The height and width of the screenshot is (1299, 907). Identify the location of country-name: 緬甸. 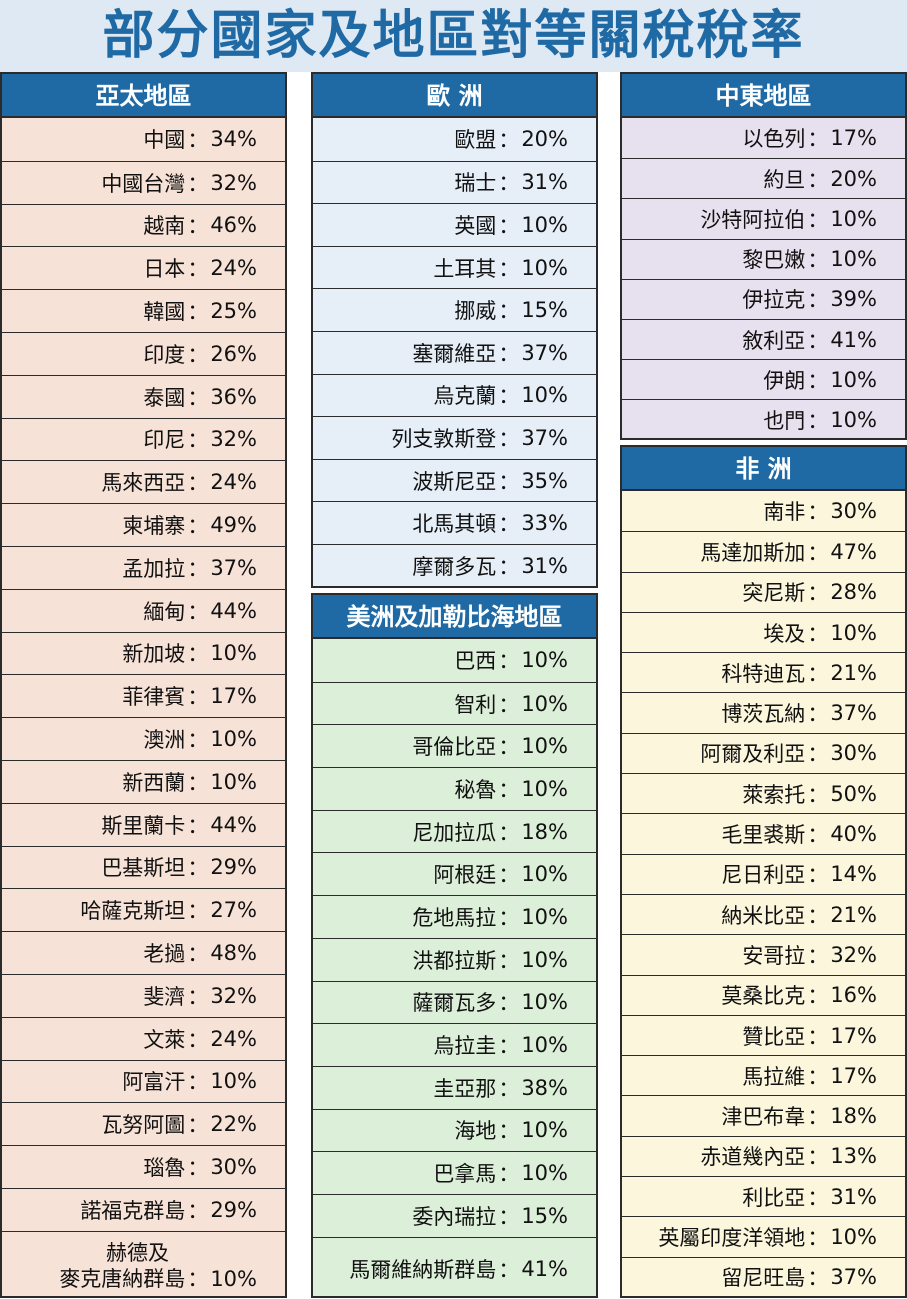
(164, 611).